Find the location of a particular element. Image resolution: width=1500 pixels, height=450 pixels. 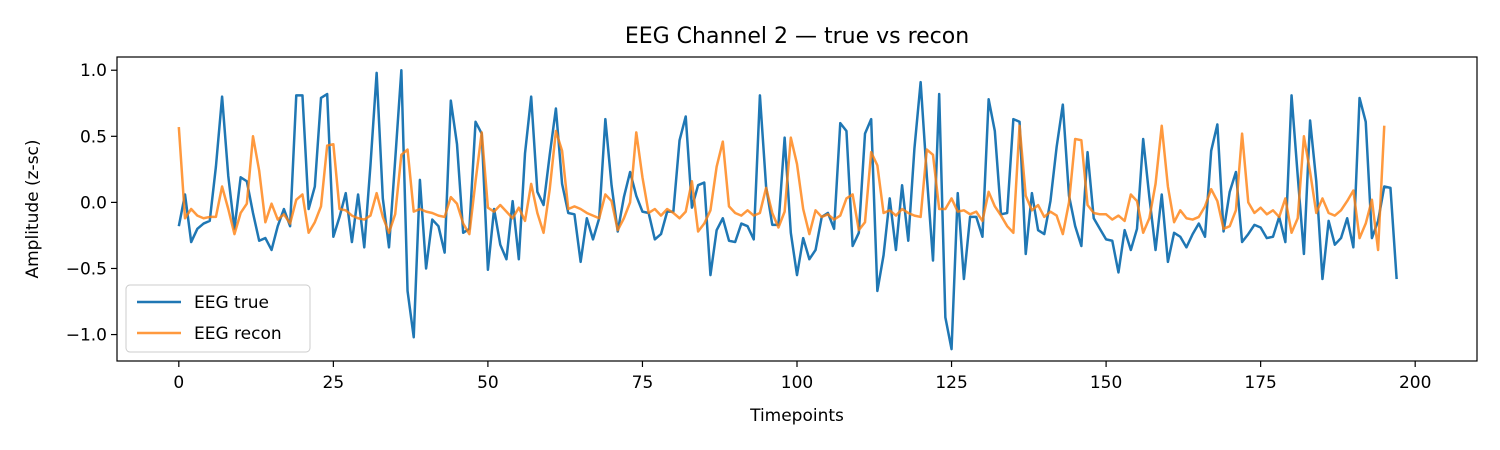

x-tick-label: 100 is located at coordinates (797, 383).